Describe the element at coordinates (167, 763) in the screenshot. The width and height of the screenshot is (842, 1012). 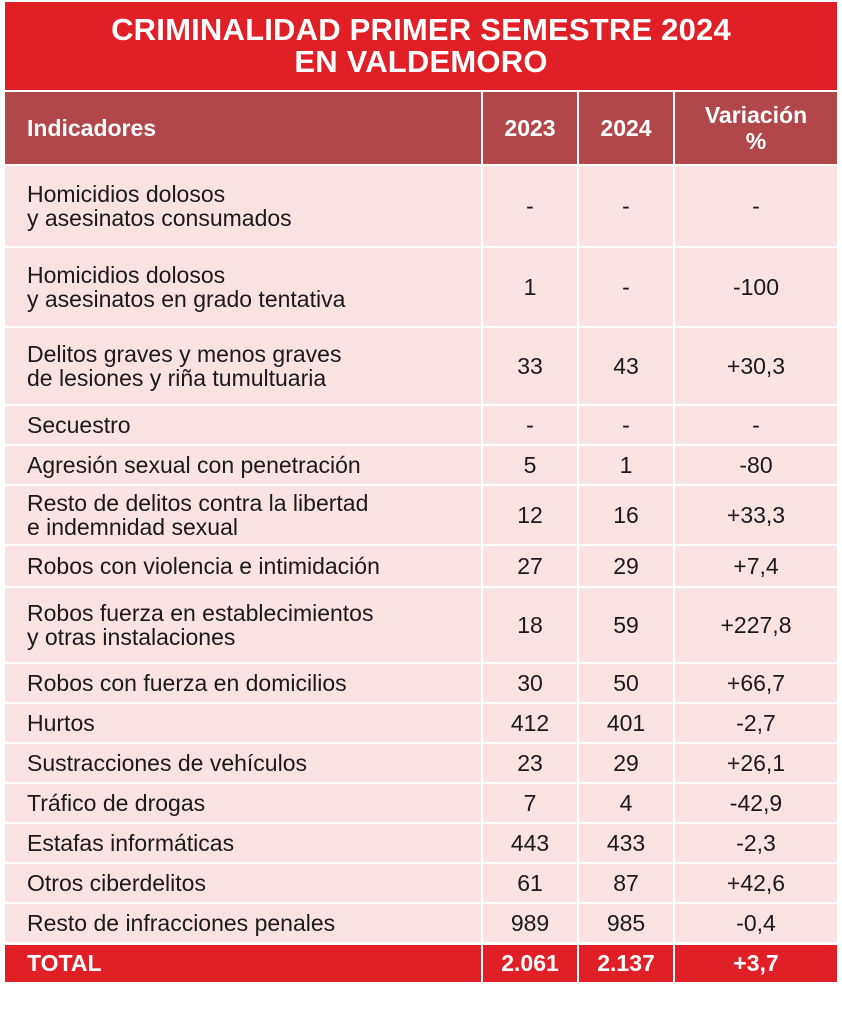
I see `indicator-line-1: Sustracciones de vehículos` at that location.